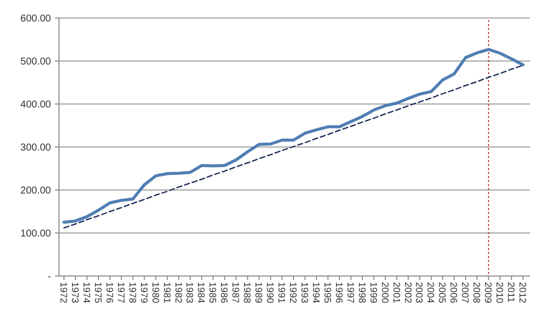 The image size is (543, 325). I want to click on x-tick-label: 1983, so click(189, 293).